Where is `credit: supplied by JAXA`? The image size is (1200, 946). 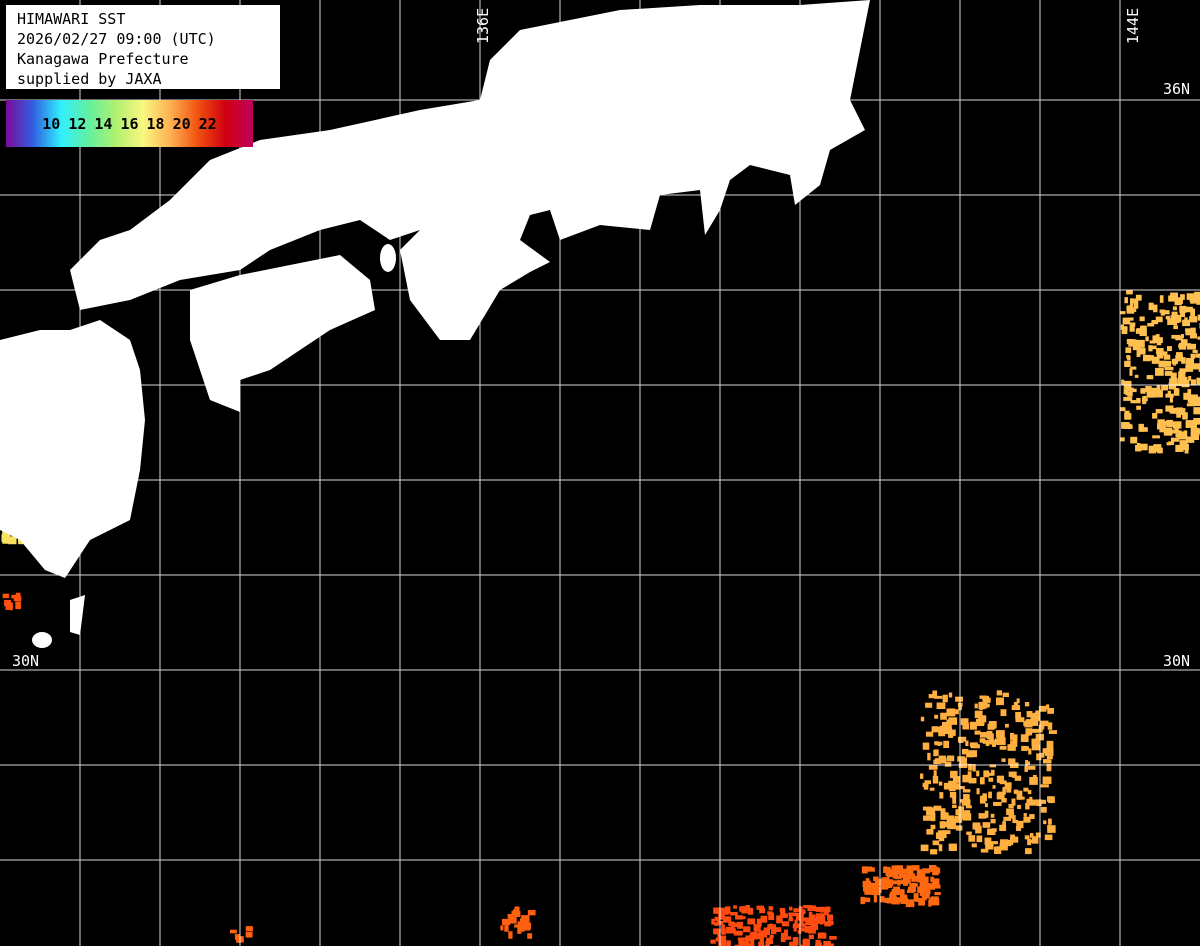 credit: supplied by JAXA is located at coordinates (89, 79).